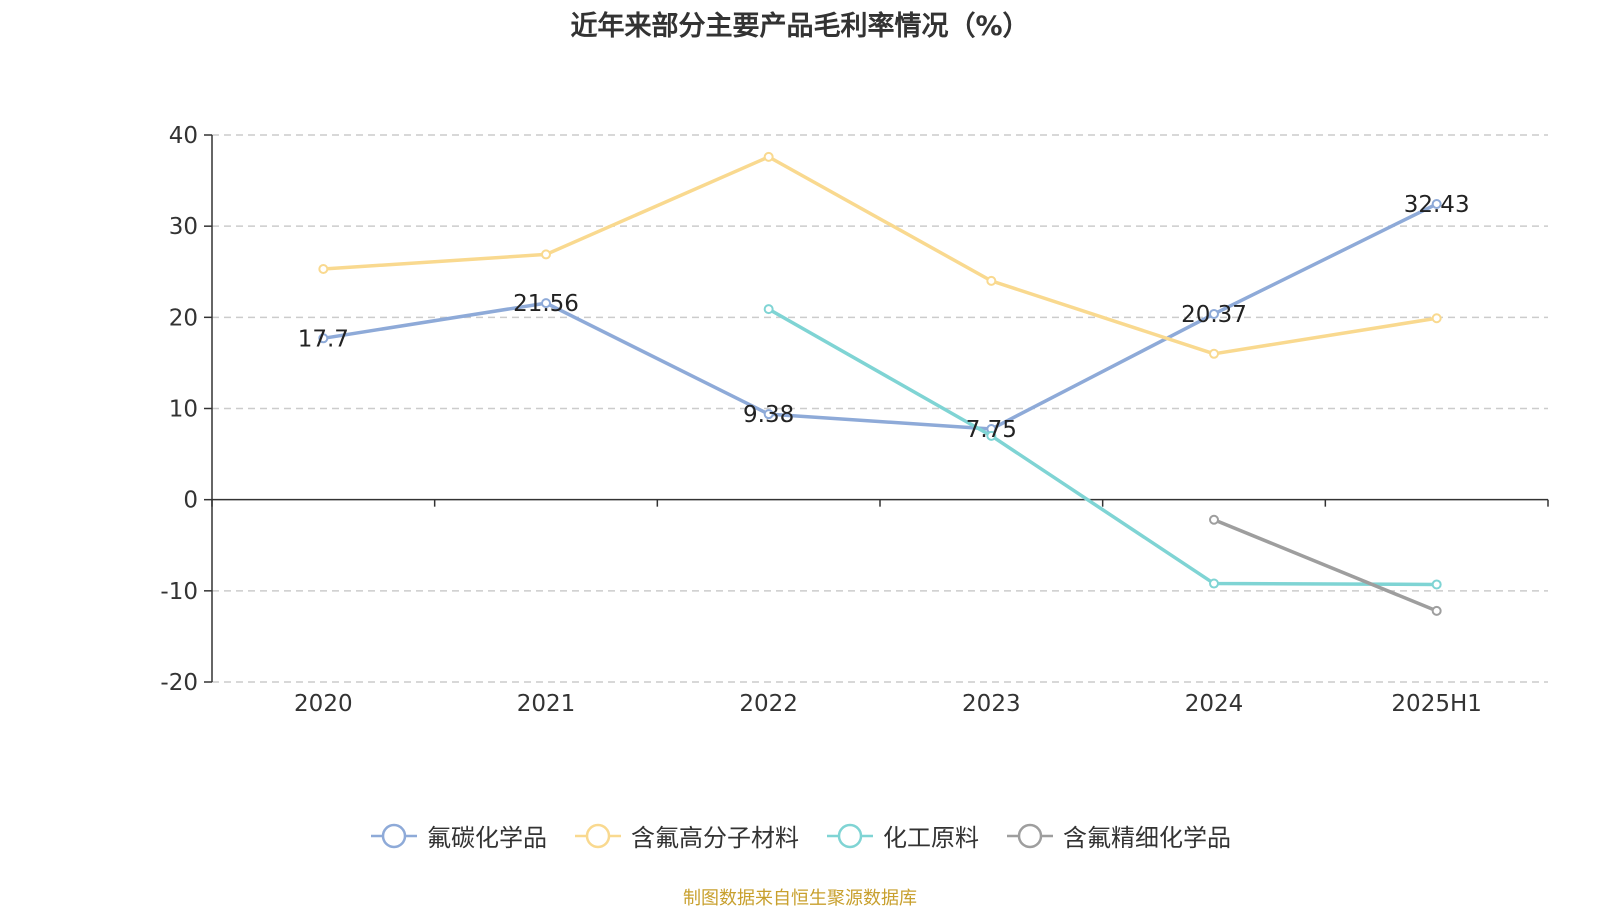 This screenshot has height=910, width=1600. I want to click on x-tick-label: 2025H1, so click(1436, 704).